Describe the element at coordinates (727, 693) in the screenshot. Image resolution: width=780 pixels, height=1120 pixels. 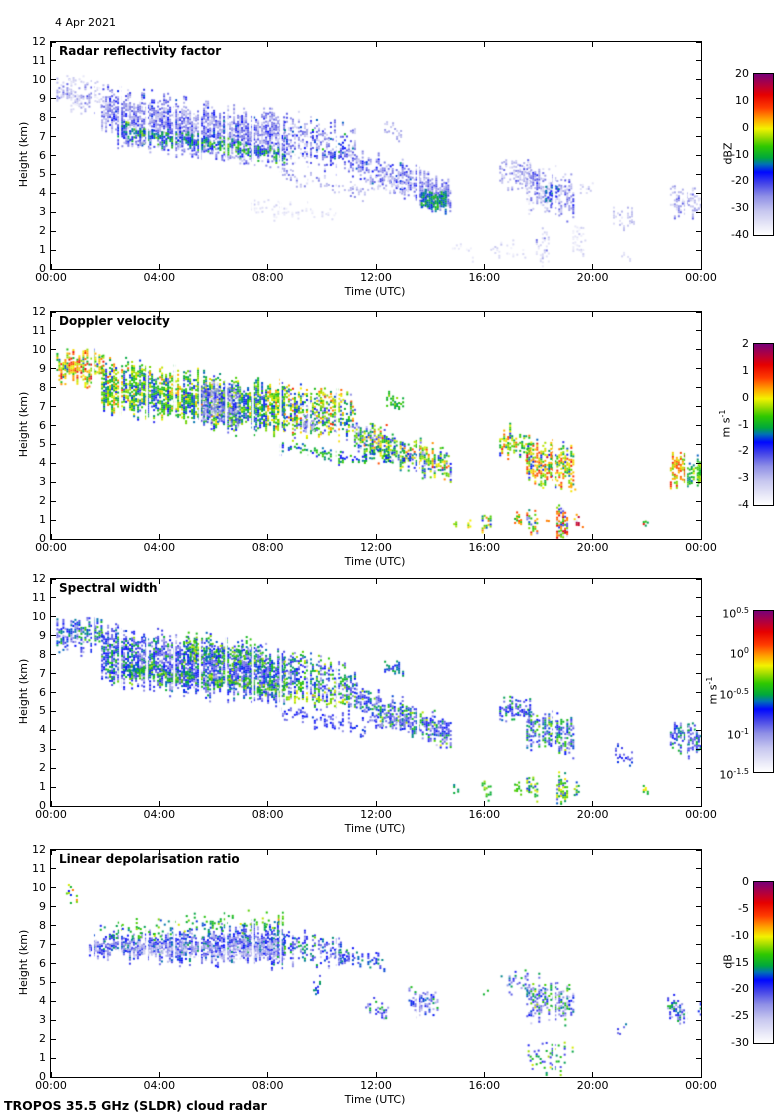
I see `colorbar-tick-label: 10-0.5` at that location.